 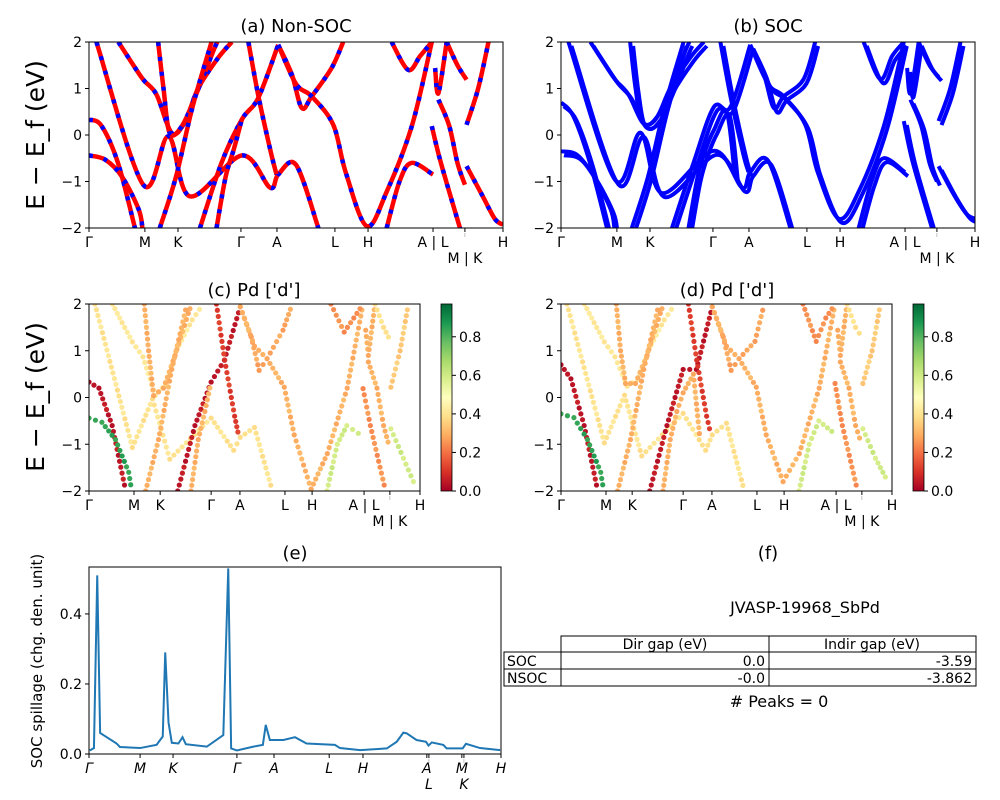 What do you see at coordinates (312, 506) in the screenshot?
I see `x-tick-label: H` at bounding box center [312, 506].